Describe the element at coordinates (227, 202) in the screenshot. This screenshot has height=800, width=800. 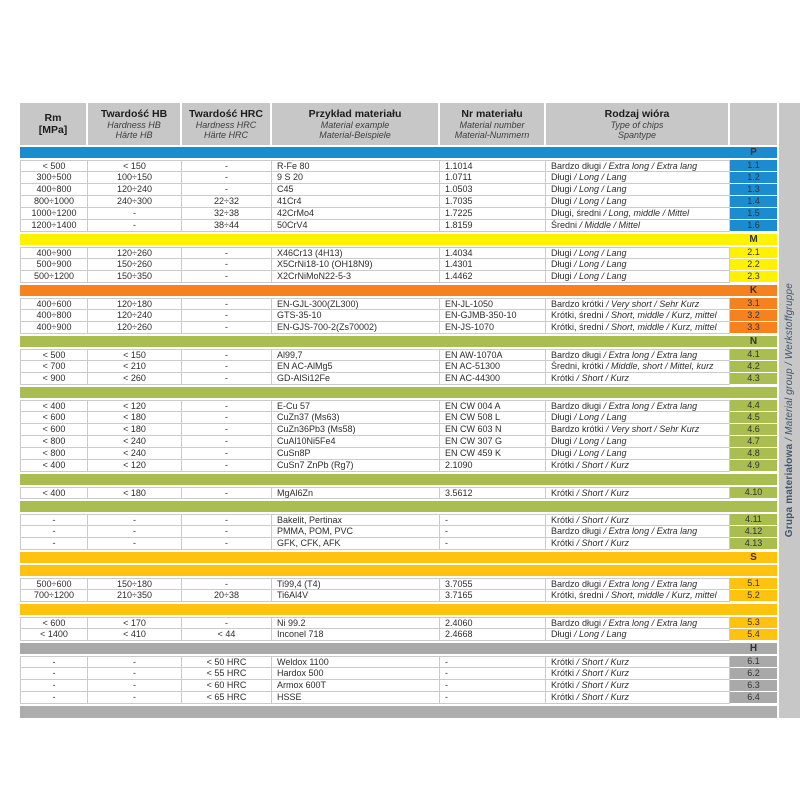
I see `cell-hardness-hrc: 22÷32` at that location.